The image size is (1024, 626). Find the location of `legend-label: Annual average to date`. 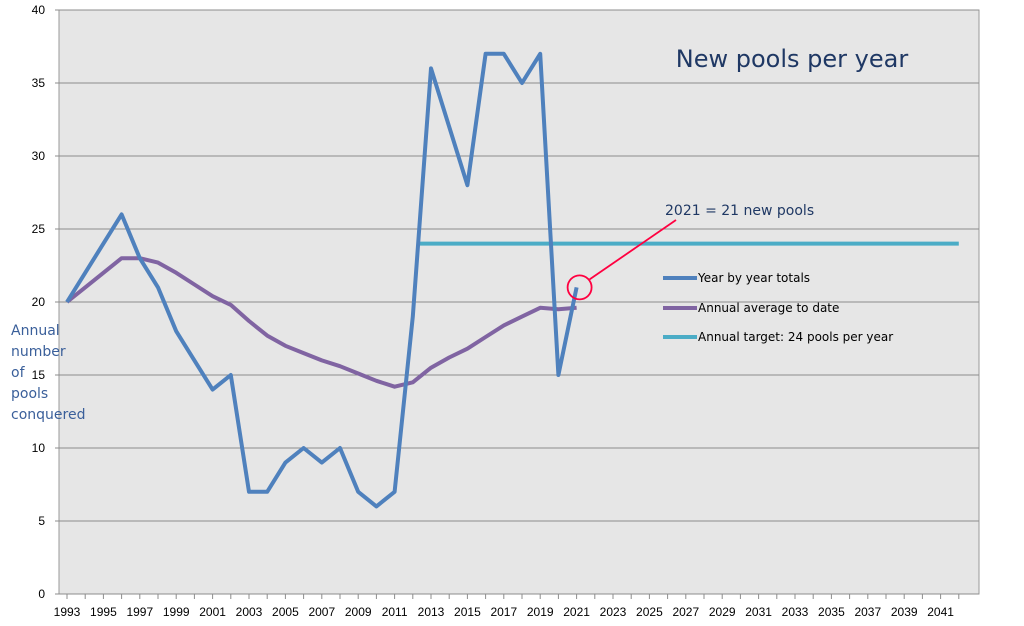

legend-label: Annual average to date is located at coordinates (768, 308).